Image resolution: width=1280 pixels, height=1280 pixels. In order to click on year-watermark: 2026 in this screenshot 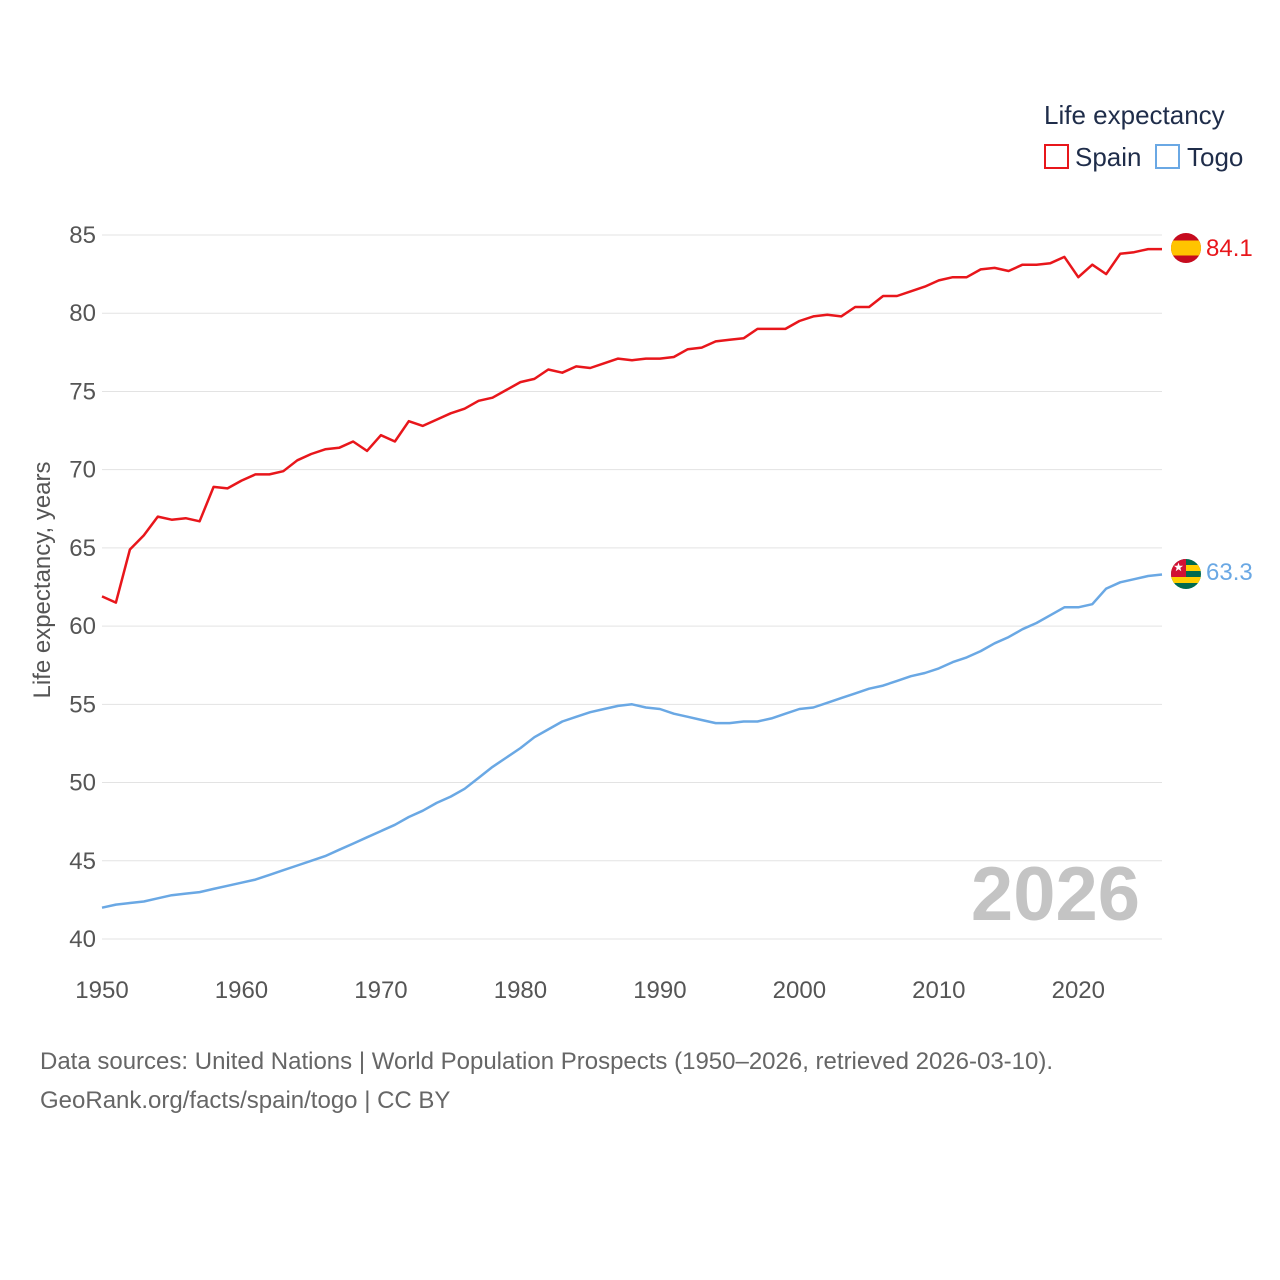, I will do `click(1055, 894)`.